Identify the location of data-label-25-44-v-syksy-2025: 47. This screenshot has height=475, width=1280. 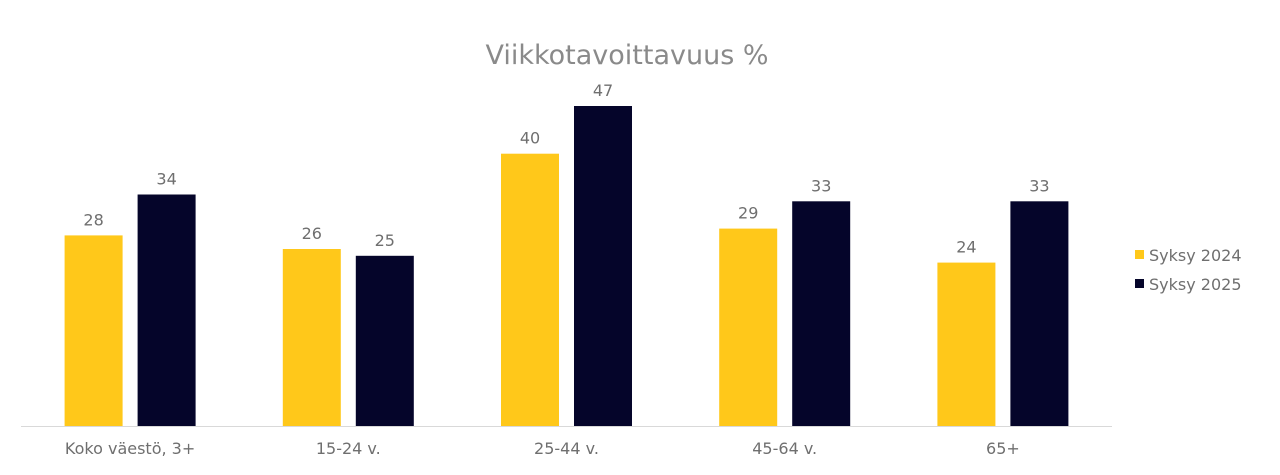
(603, 90).